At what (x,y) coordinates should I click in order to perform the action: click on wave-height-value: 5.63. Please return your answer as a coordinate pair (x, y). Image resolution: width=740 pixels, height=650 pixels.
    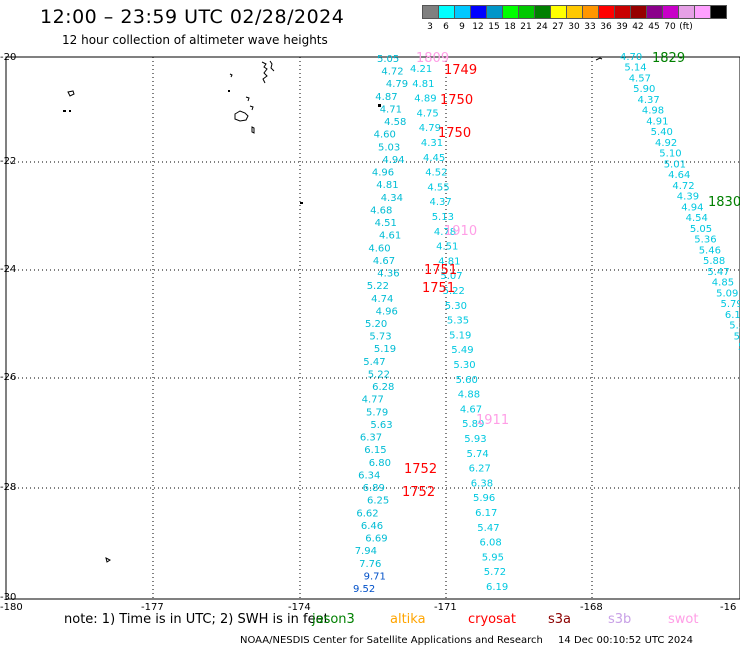
    Looking at the image, I should click on (381, 425).